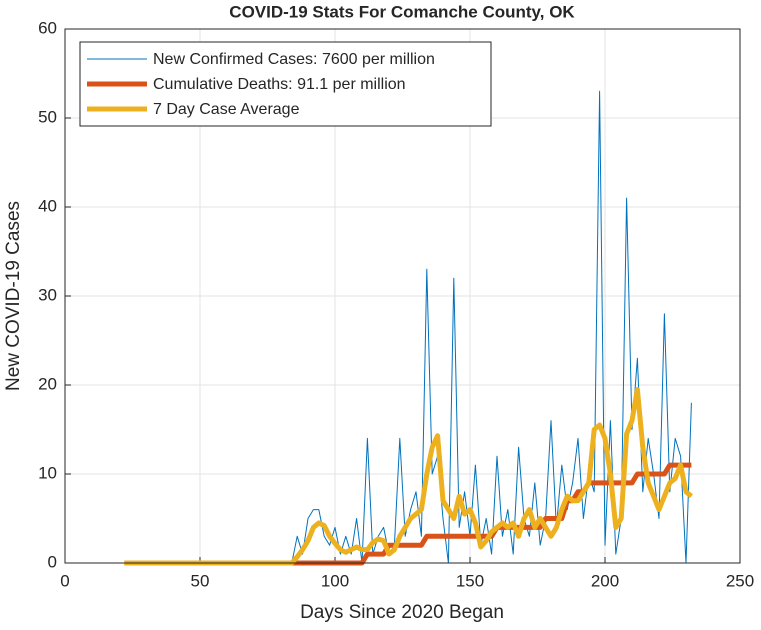 The height and width of the screenshot is (630, 761). I want to click on y-tick-label: 60, so click(47, 27).